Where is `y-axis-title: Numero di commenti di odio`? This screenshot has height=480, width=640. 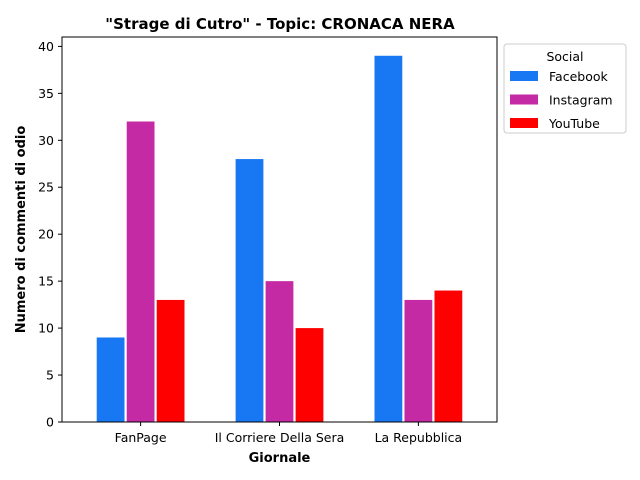
y-axis-title: Numero di commenti di odio is located at coordinates (21, 230).